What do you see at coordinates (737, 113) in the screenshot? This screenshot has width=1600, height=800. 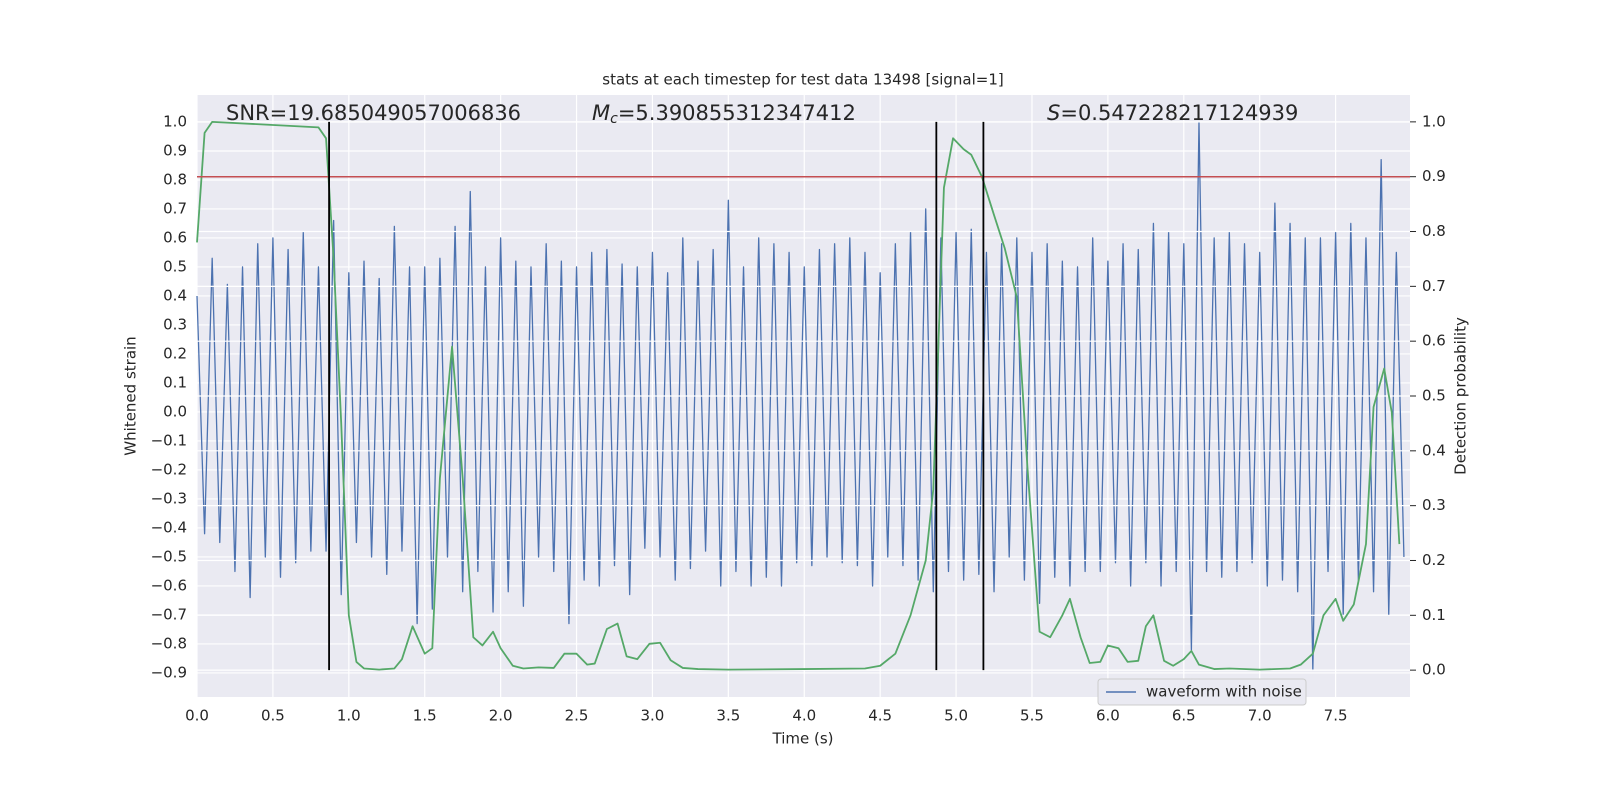 I see `annotation-part: =5.390855312347412` at bounding box center [737, 113].